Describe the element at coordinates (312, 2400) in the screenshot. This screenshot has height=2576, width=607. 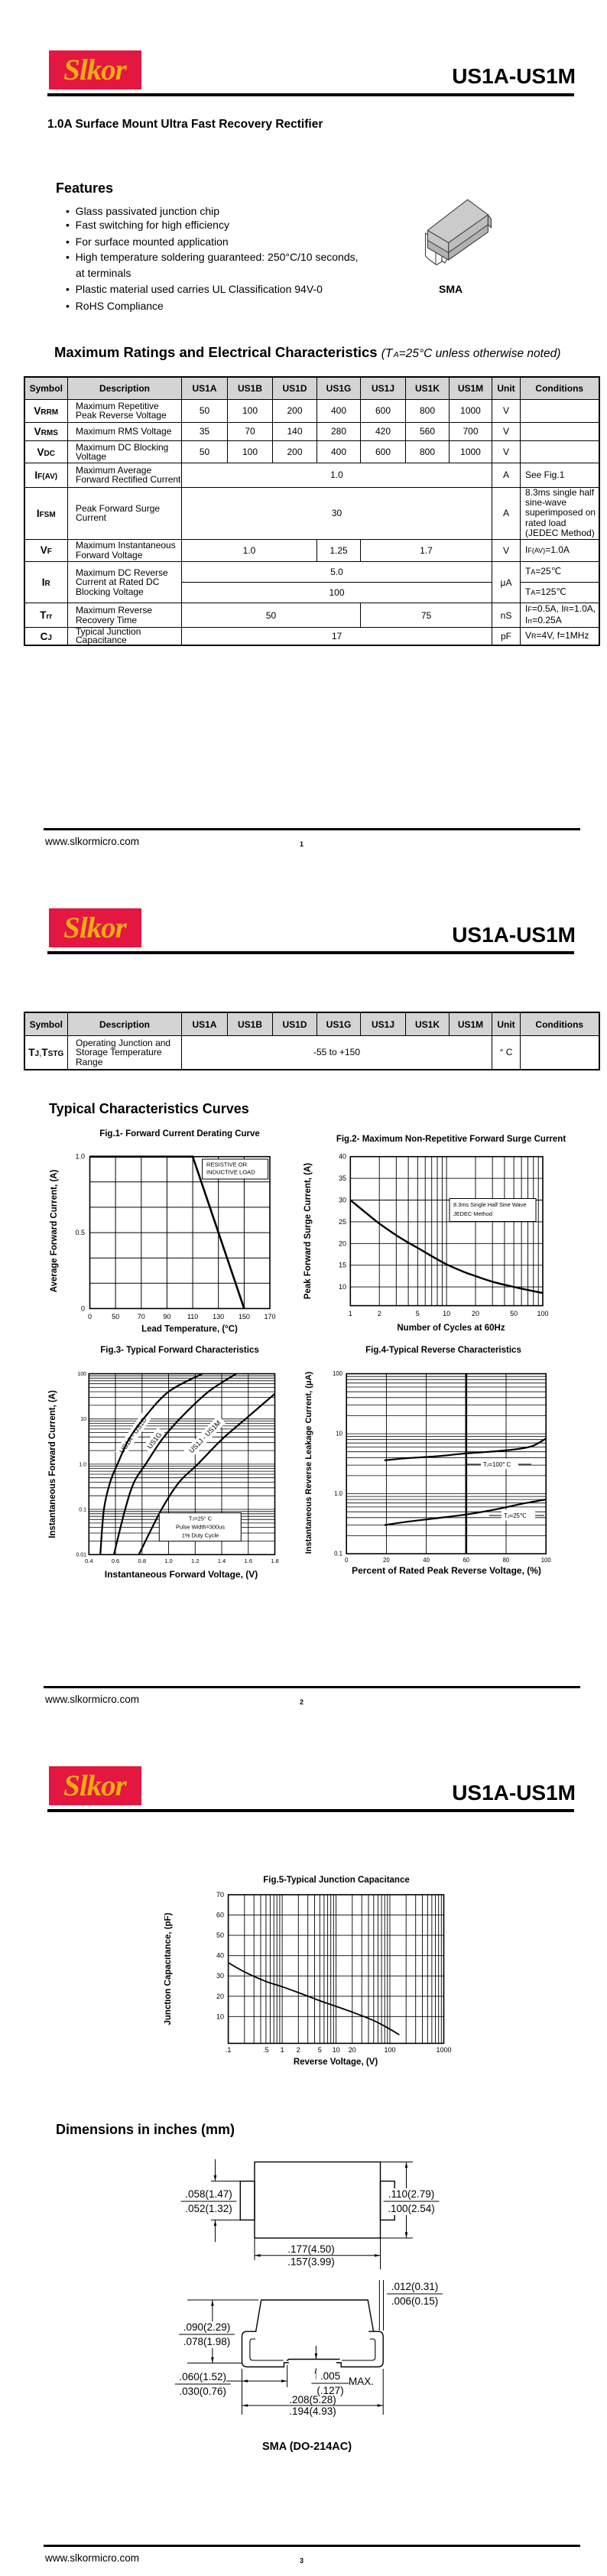
I see `svg-text: .208(5.28)` at that location.